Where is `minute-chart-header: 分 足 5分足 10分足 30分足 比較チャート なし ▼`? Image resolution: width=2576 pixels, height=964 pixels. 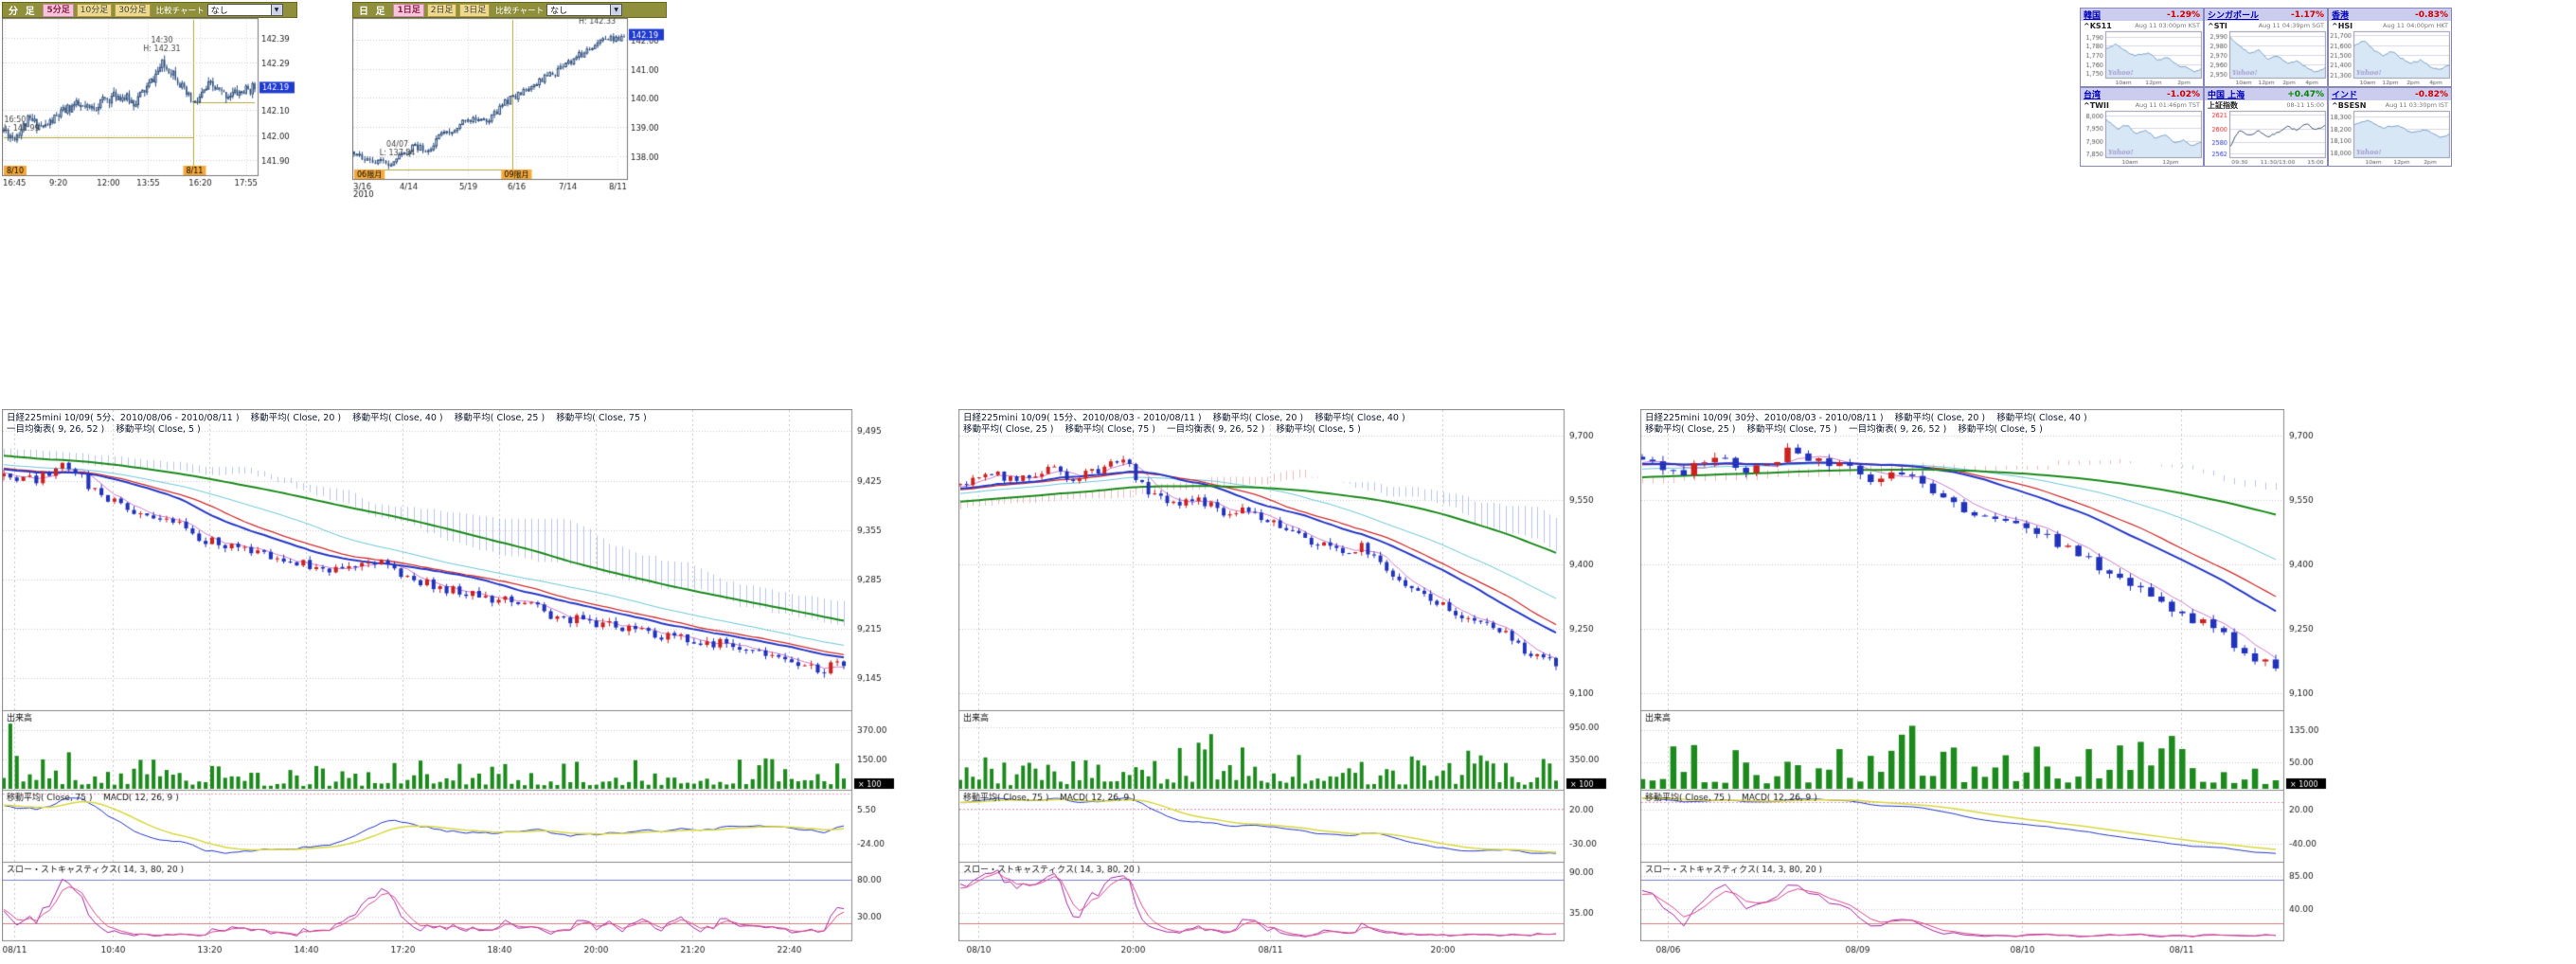
minute-chart-header: 分 足 5分足 10分足 30分足 比較チャート なし ▼ is located at coordinates (149, 10).